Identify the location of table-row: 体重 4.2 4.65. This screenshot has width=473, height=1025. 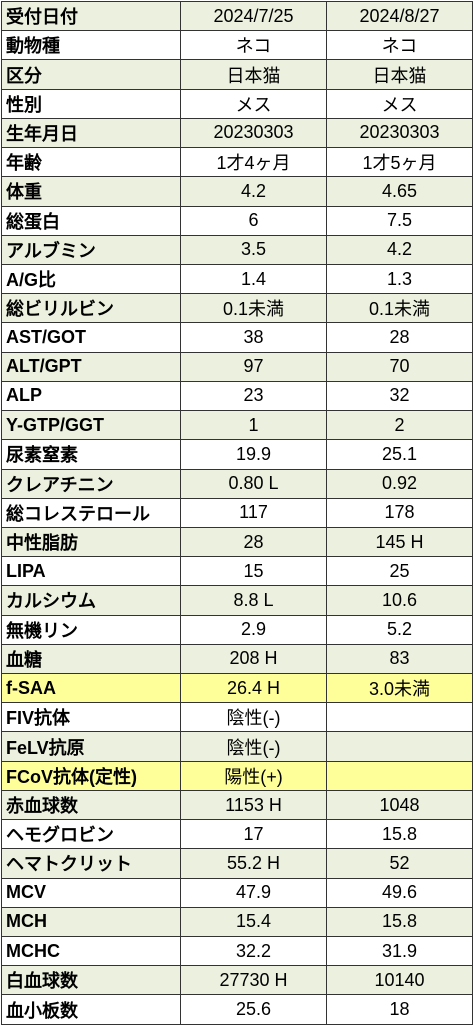
(237, 191).